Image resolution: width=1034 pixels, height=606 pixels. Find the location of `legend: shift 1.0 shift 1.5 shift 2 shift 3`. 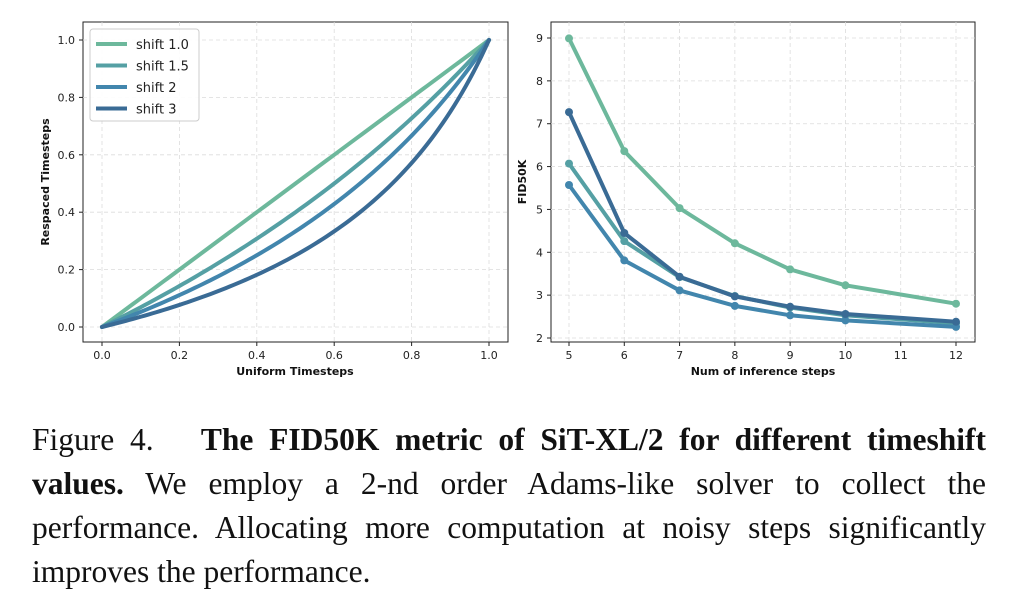

legend: shift 1.0 shift 1.5 shift 2 shift 3 is located at coordinates (144, 75).